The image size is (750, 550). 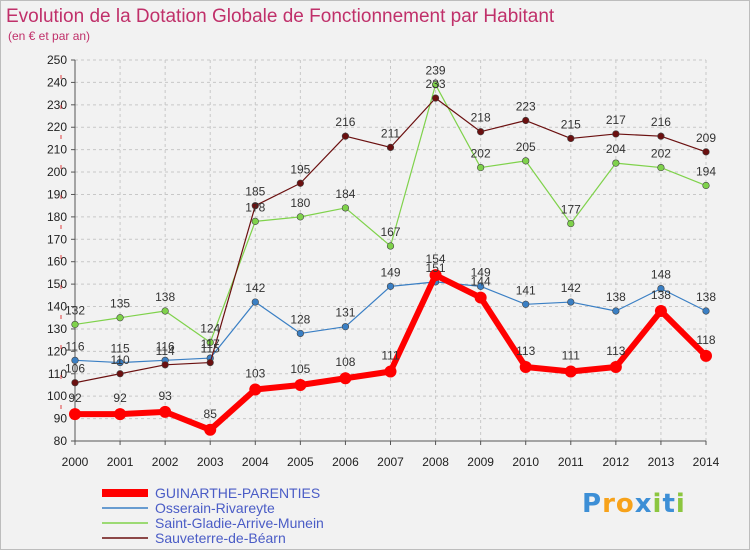 I want to click on data-label: 184, so click(x=345, y=194).